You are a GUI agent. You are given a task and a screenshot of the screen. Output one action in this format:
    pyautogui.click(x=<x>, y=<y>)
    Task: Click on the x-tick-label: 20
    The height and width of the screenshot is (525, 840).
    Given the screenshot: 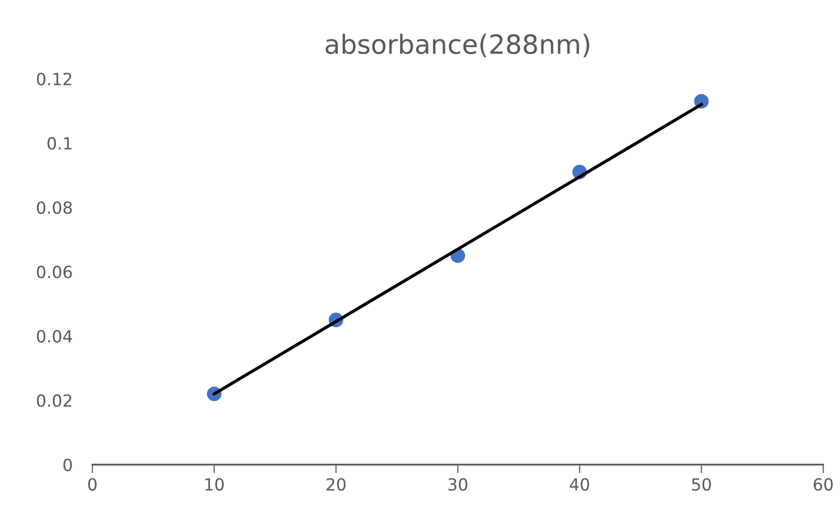 What is the action you would take?
    pyautogui.click(x=336, y=484)
    